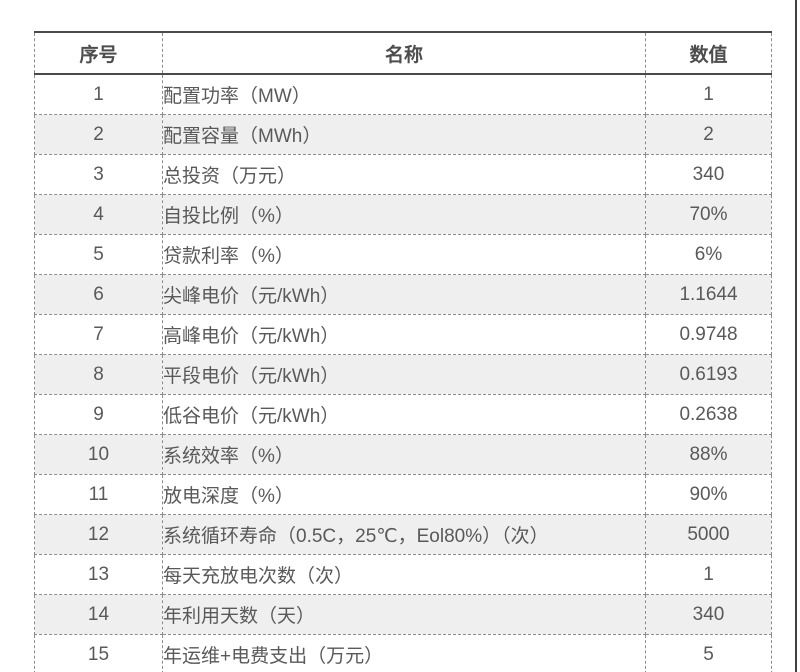 This screenshot has width=800, height=672. I want to click on table-row: 2 配置容量（MWh） 2, so click(403, 134).